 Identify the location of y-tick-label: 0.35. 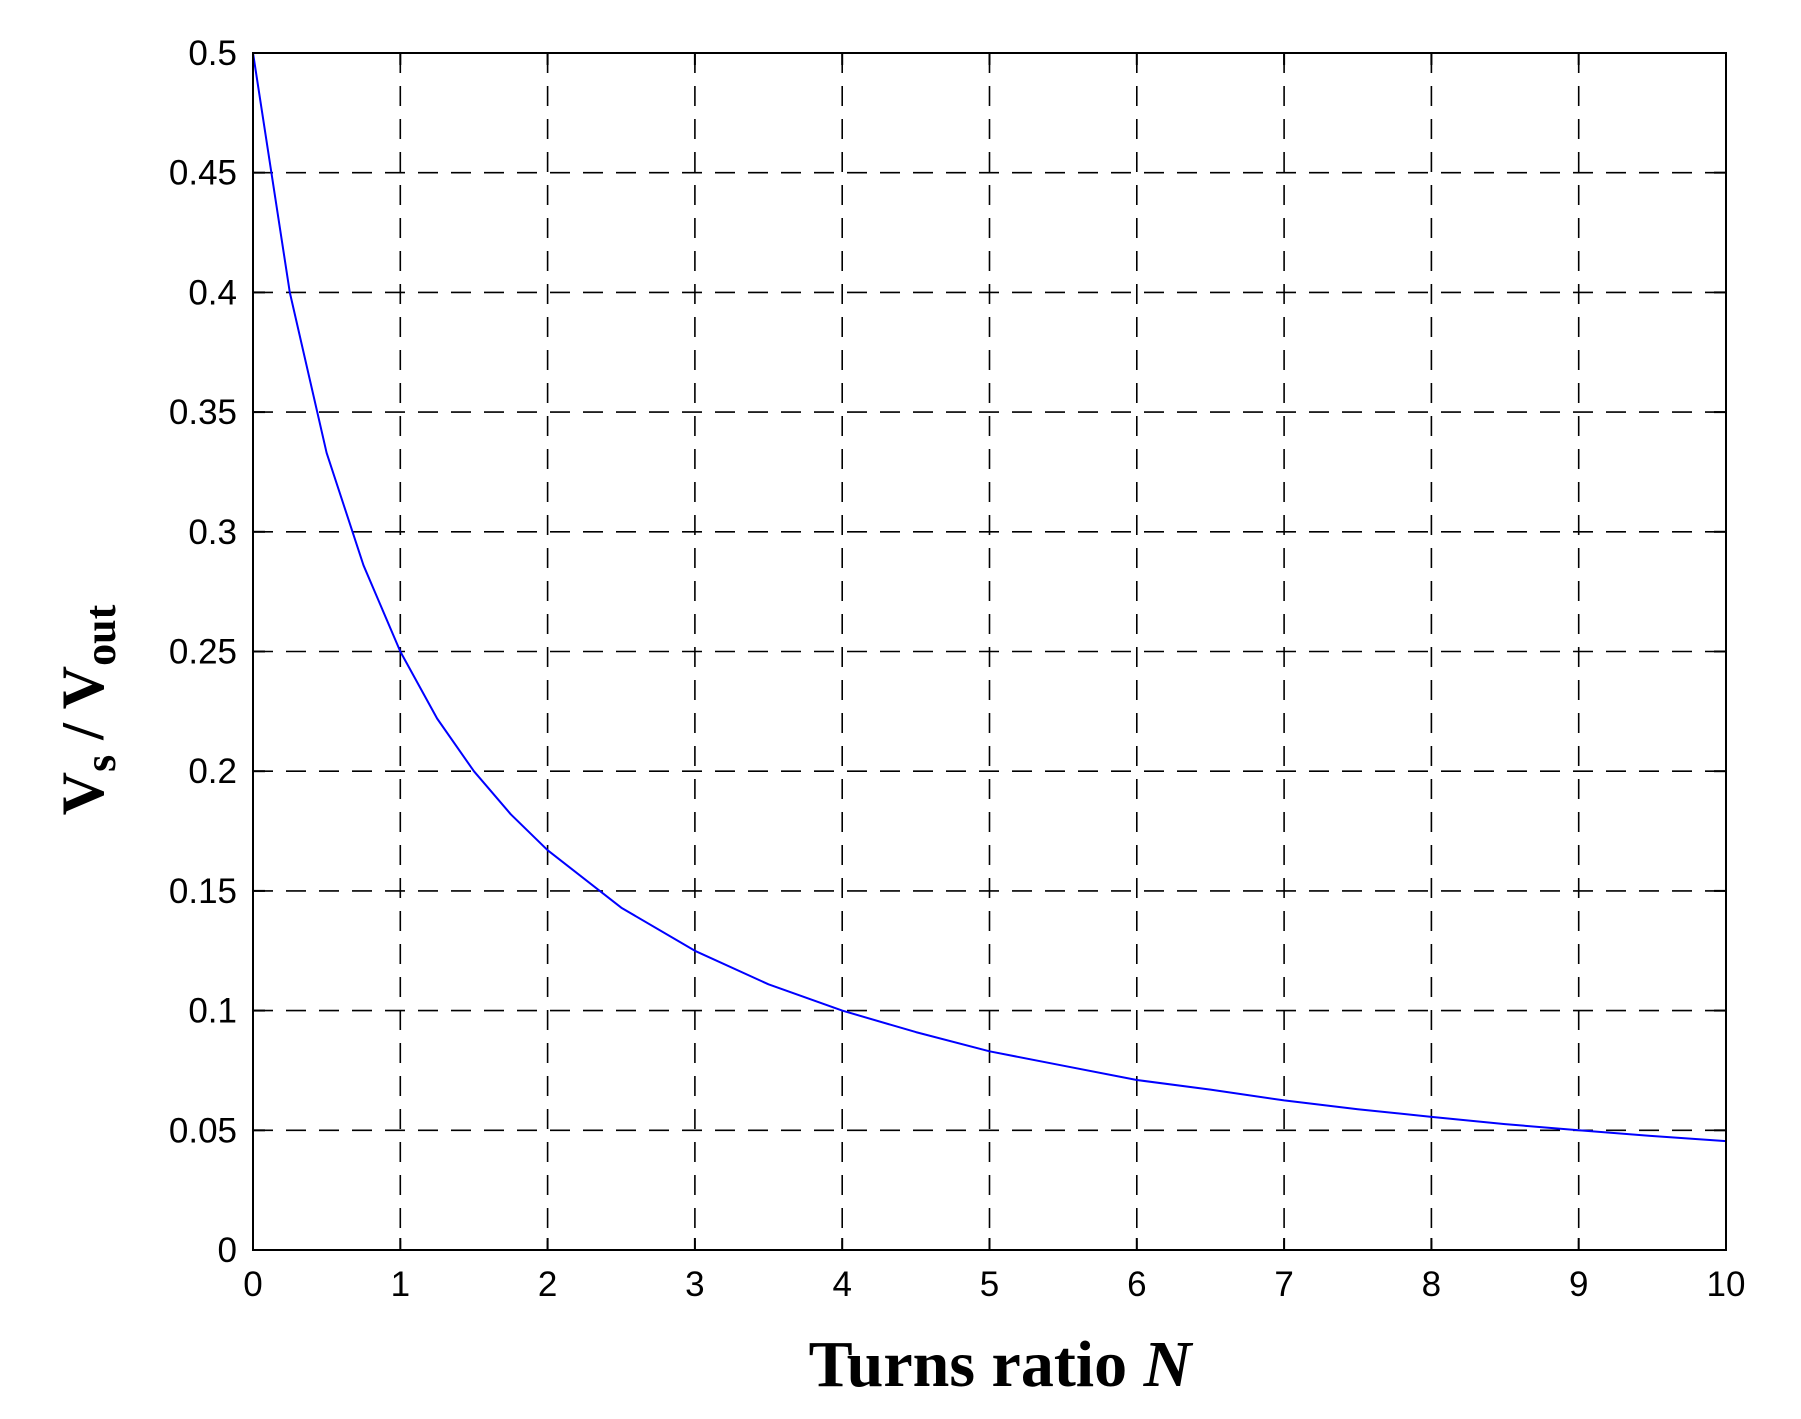
(203, 412).